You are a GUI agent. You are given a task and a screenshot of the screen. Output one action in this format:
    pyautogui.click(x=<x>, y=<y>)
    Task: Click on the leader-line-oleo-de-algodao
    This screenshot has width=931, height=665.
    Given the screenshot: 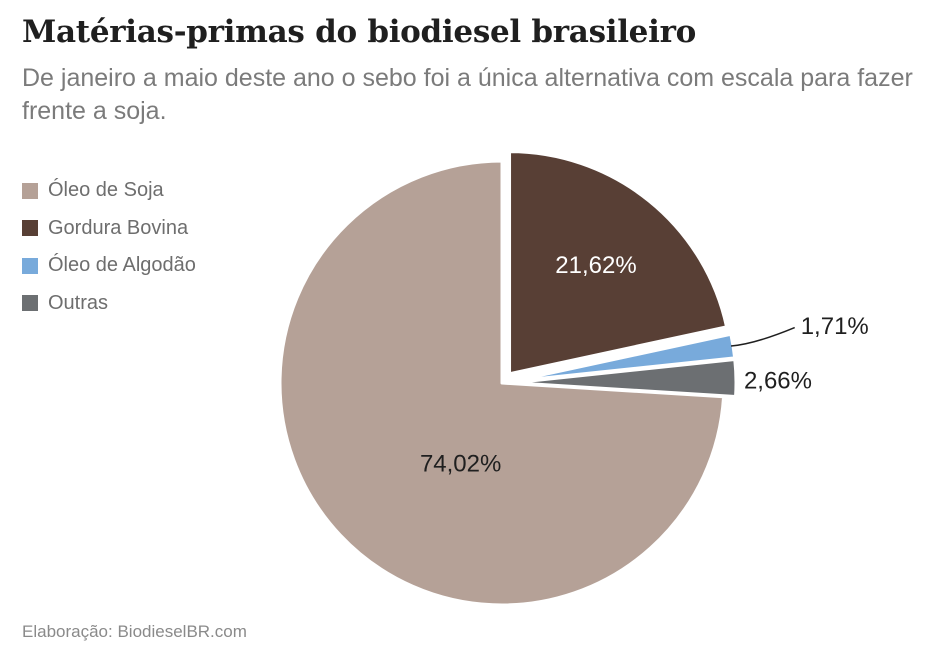 What is the action you would take?
    pyautogui.click(x=762, y=336)
    